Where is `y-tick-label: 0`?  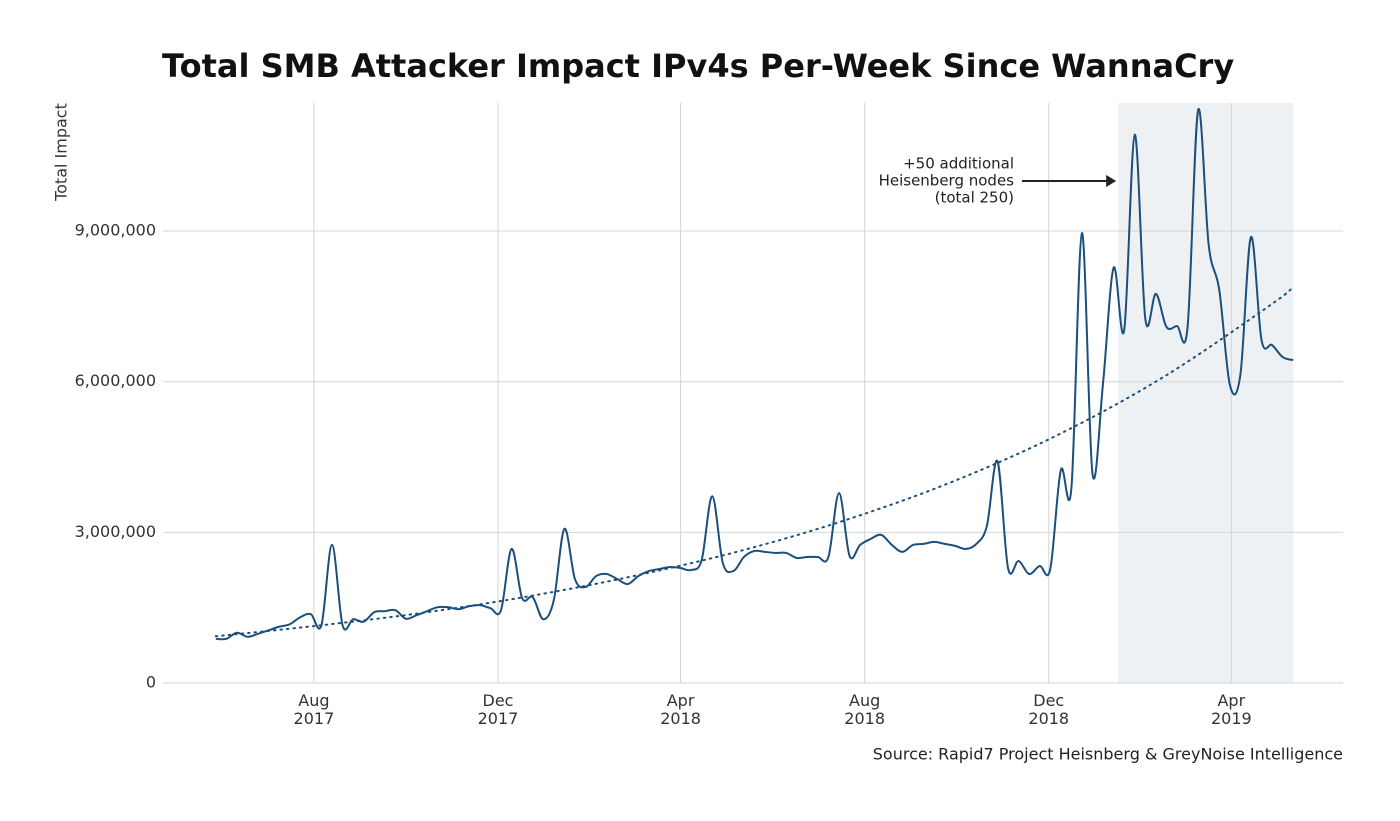
y-tick-label: 0 is located at coordinates (151, 682).